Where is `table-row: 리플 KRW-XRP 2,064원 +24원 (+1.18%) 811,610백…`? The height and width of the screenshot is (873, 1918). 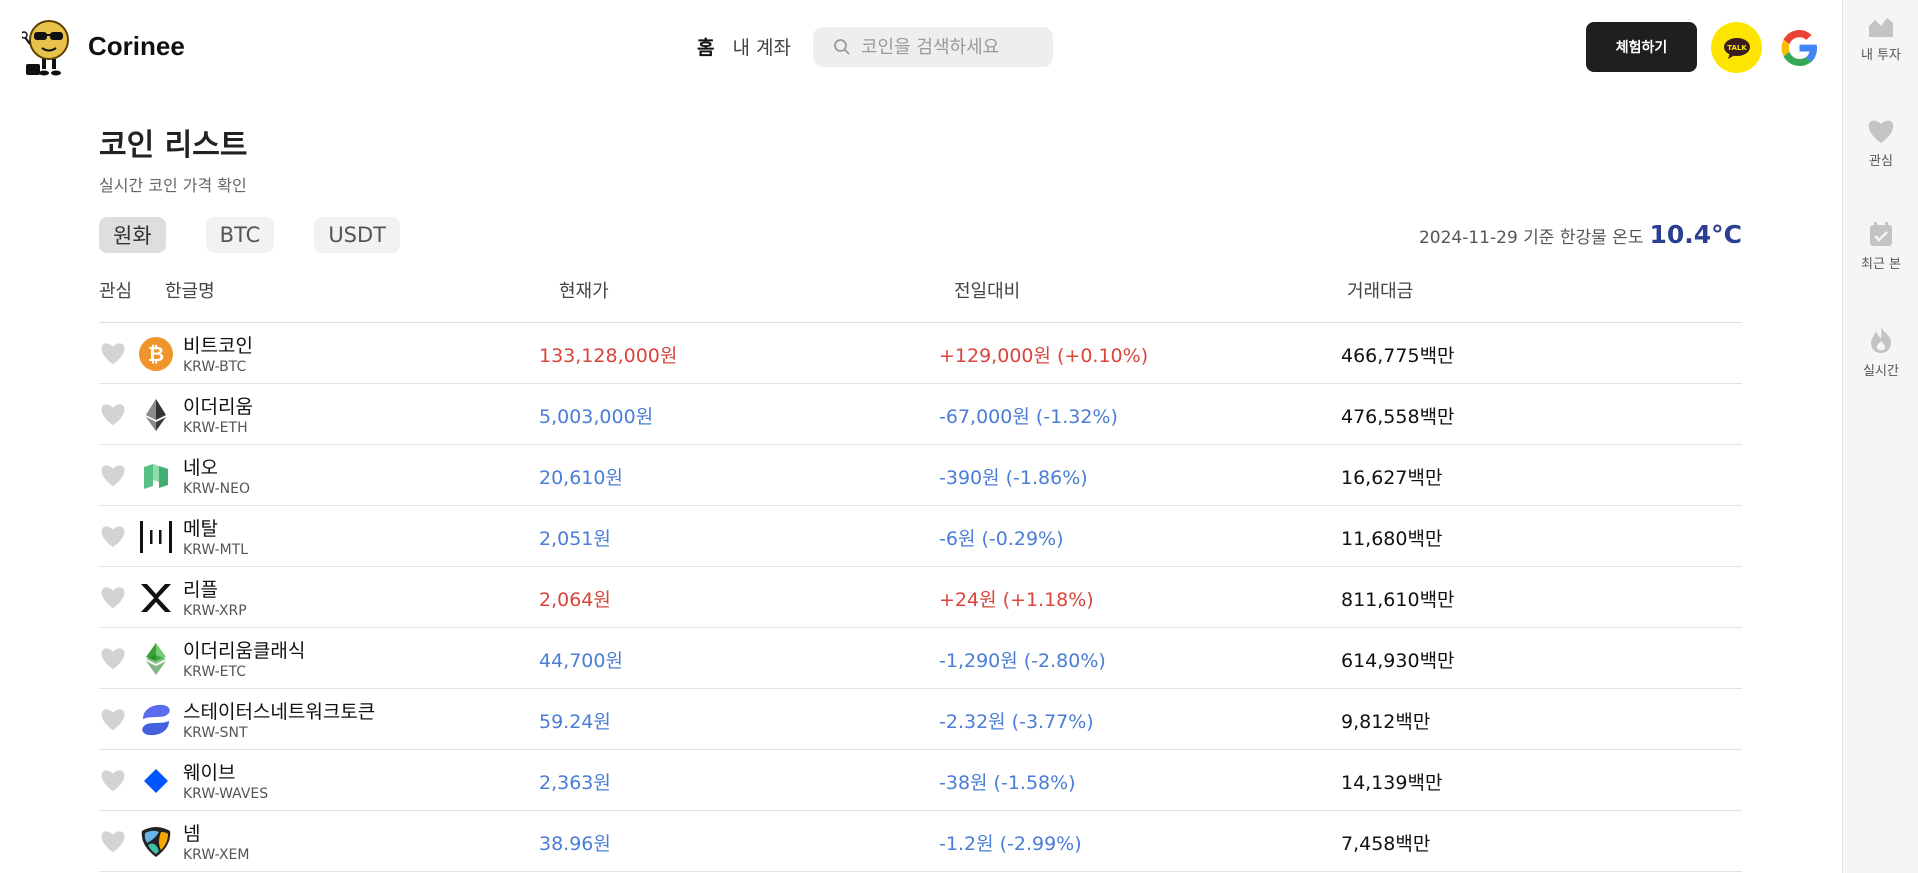
table-row: 리플 KRW-XRP 2,064원 +24원 (+1.18%) 811,610백… is located at coordinates (920, 597).